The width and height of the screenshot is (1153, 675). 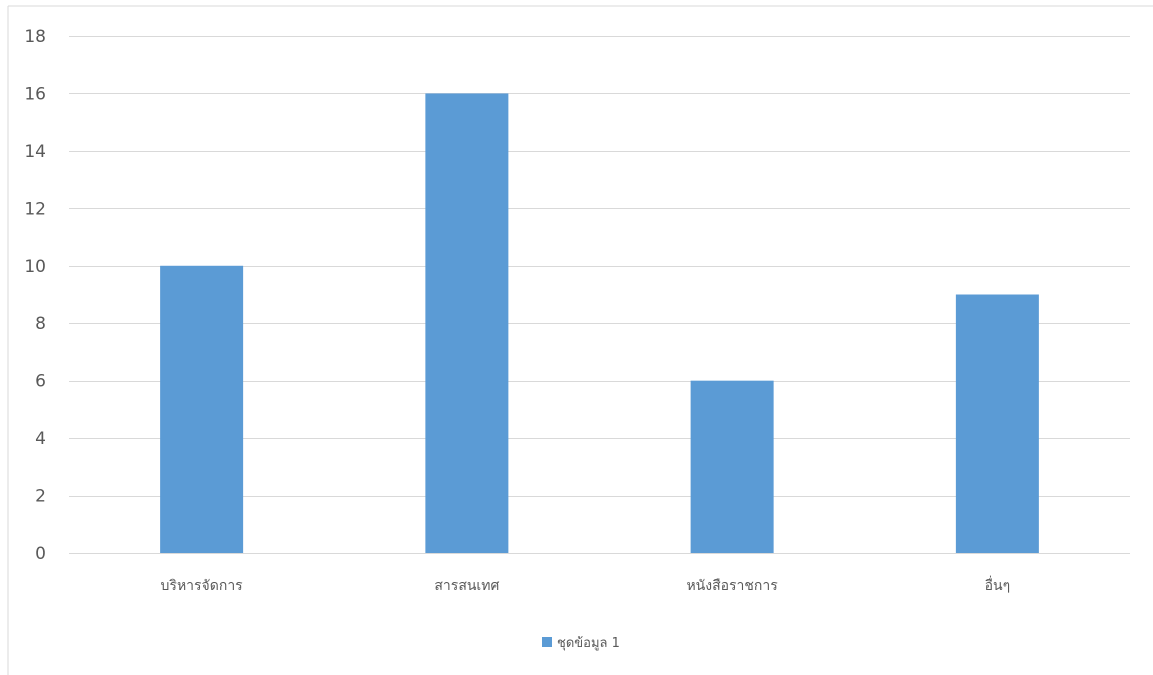 I want to click on y-tick-label: 6, so click(x=40, y=382).